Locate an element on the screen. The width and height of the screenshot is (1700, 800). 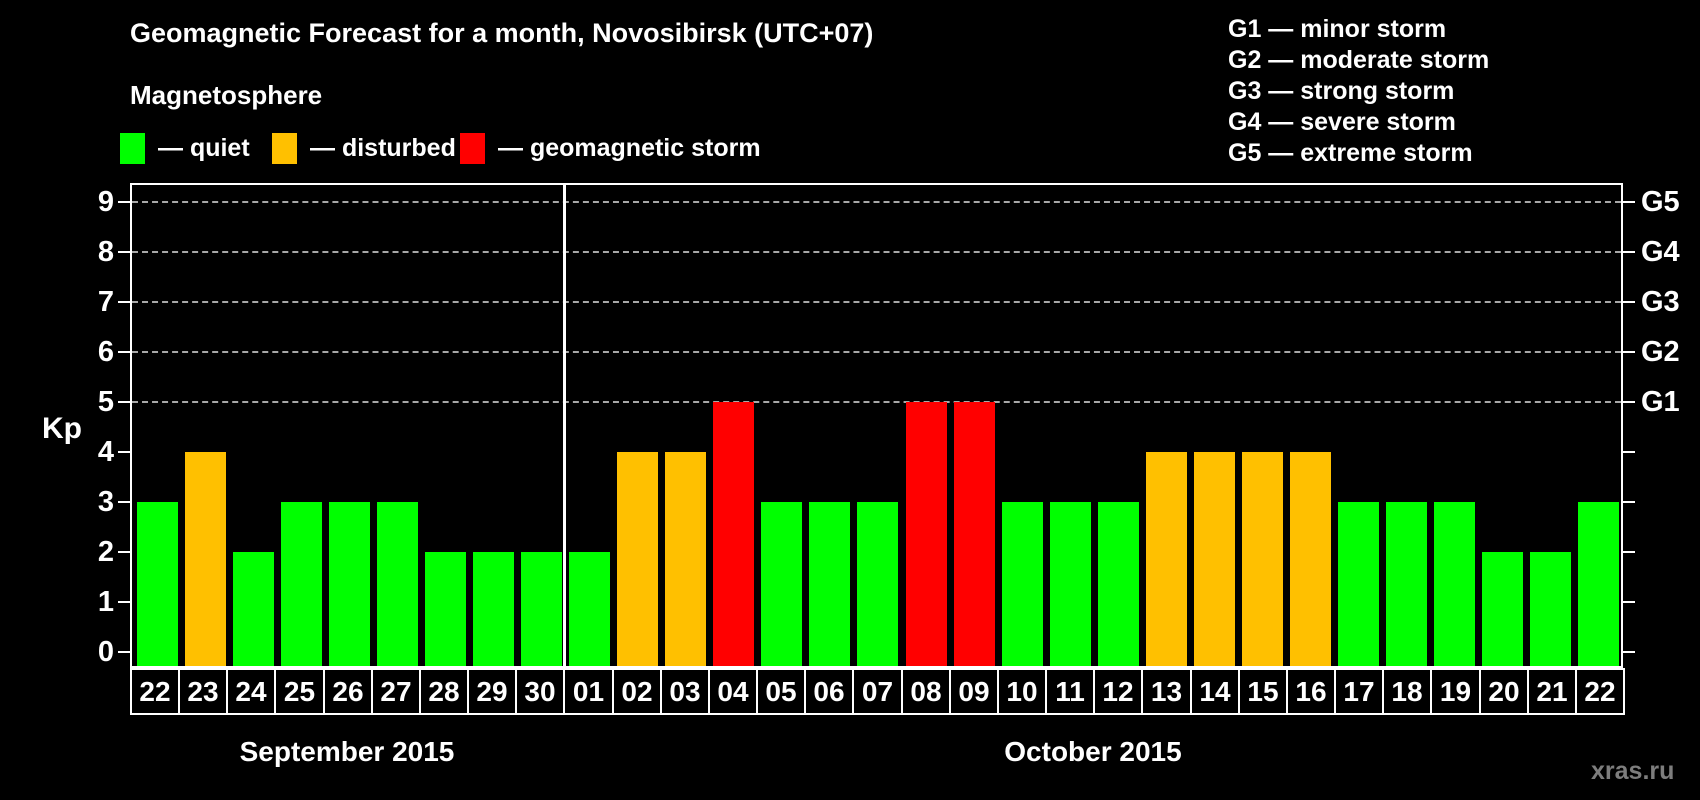
day-cell-18: 18 is located at coordinates (1407, 691).